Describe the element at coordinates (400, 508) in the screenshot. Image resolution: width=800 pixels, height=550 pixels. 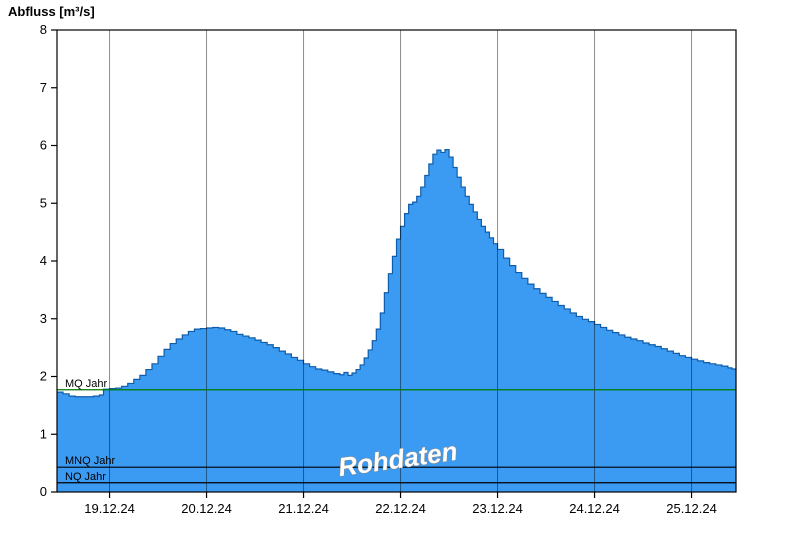
I see `x-tick-label: 22.12.24` at that location.